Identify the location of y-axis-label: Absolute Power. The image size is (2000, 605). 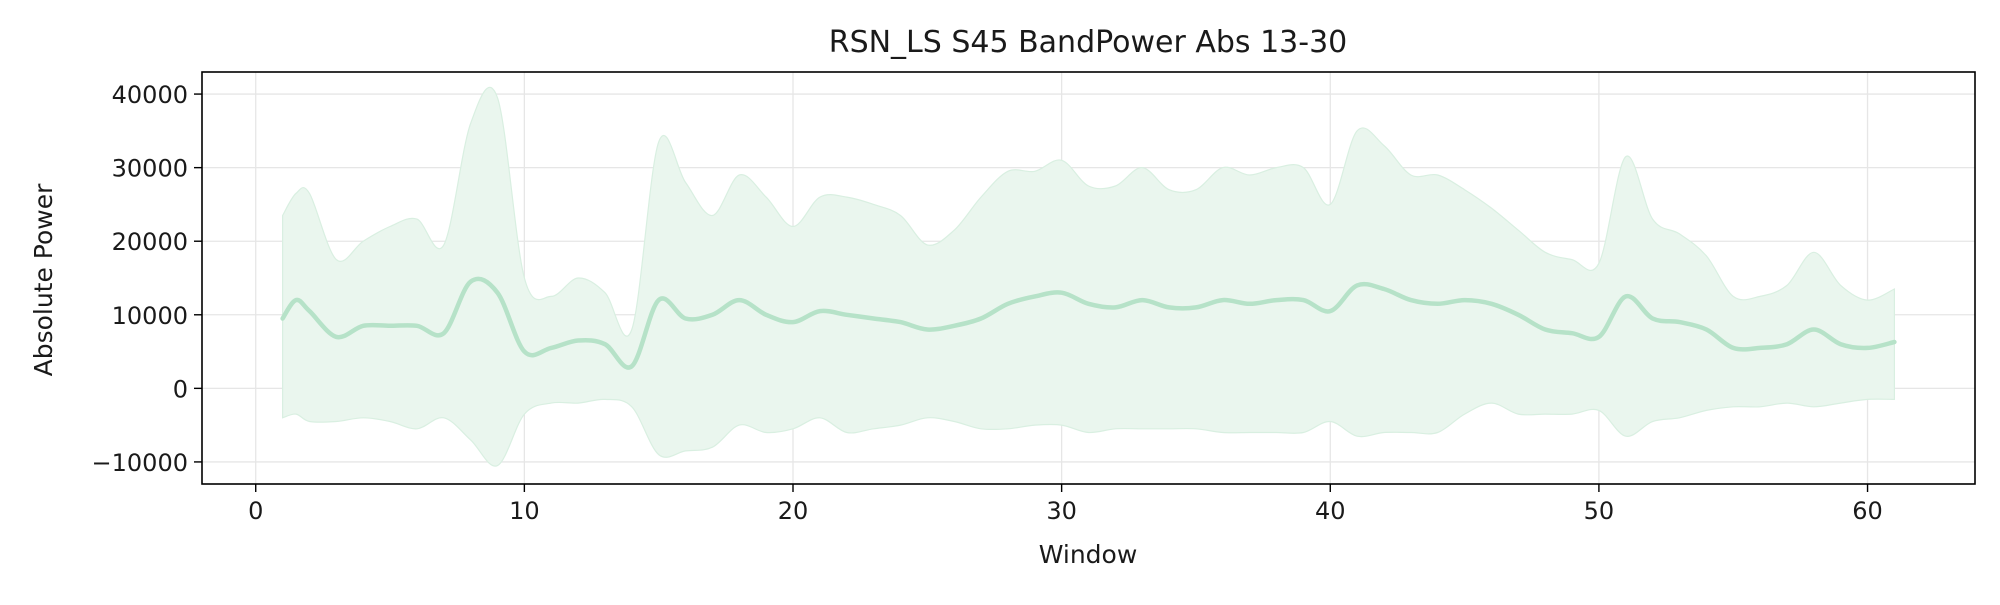
(43, 280).